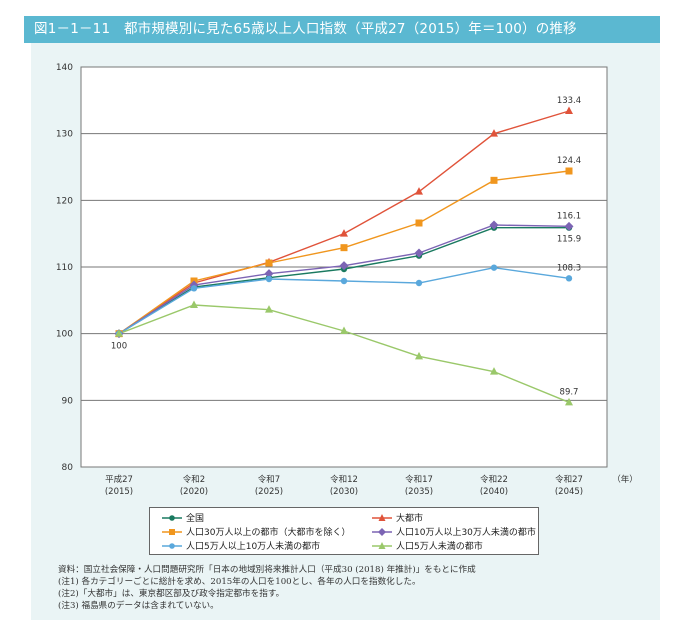 This screenshot has width=700, height=628. What do you see at coordinates (194, 479) in the screenshot?
I see `x-tick-label: 令和2` at bounding box center [194, 479].